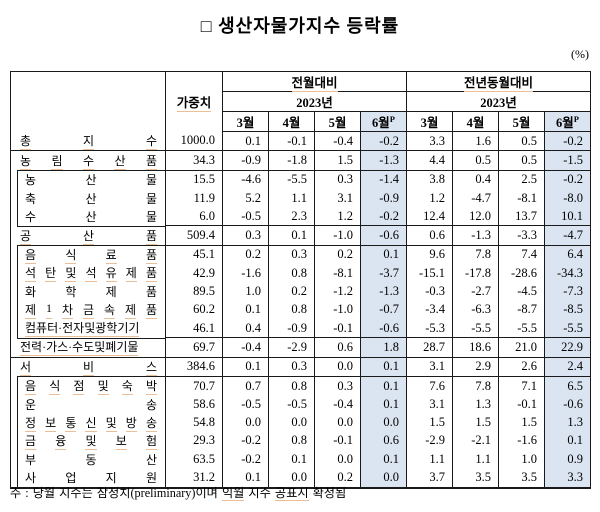 This screenshot has width=600, height=512. Describe the element at coordinates (383, 121) in the screenshot. I see `month-header-mom-6월: 6월P` at that location.